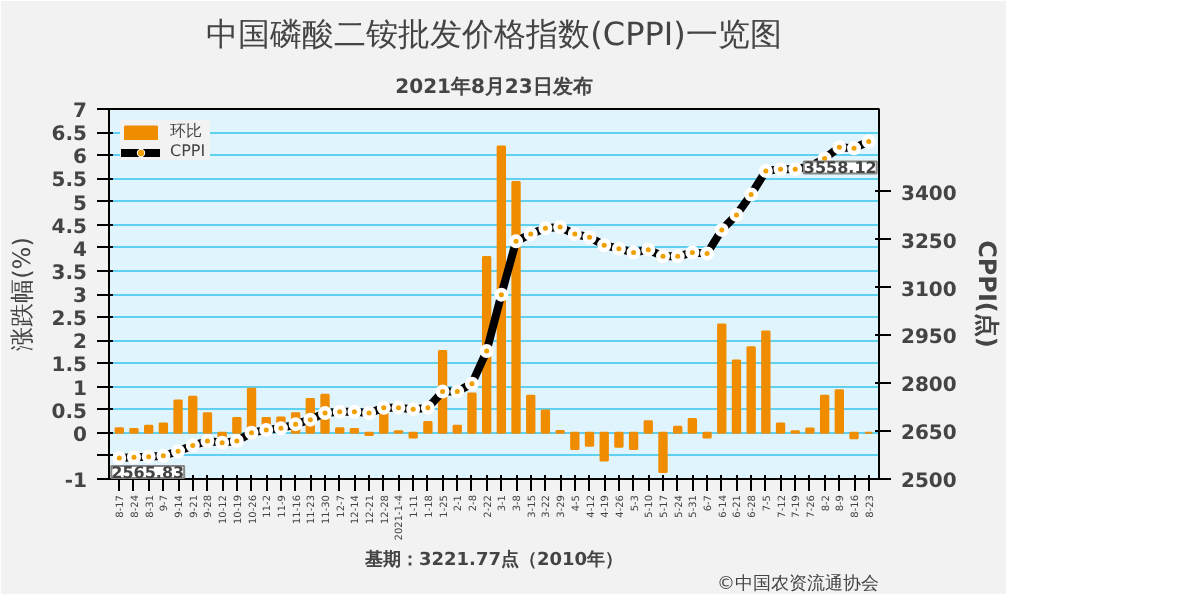 Image resolution: width=1200 pixels, height=600 pixels. What do you see at coordinates (494, 34) in the screenshot?
I see `chart-title: 中国磷酸二铵批发价格指数(CPPI)一览图` at bounding box center [494, 34].